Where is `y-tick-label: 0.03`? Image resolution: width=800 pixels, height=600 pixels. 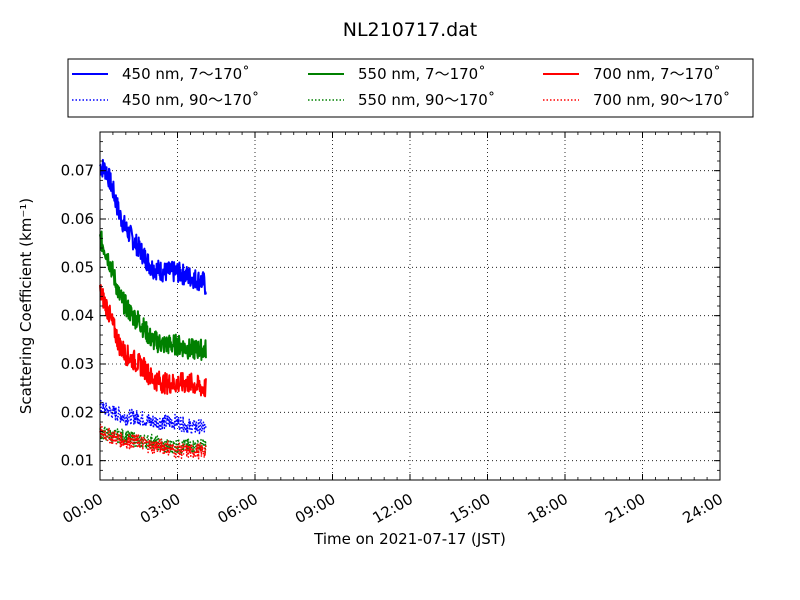
y-tick-label: 0.03 is located at coordinates (77, 364).